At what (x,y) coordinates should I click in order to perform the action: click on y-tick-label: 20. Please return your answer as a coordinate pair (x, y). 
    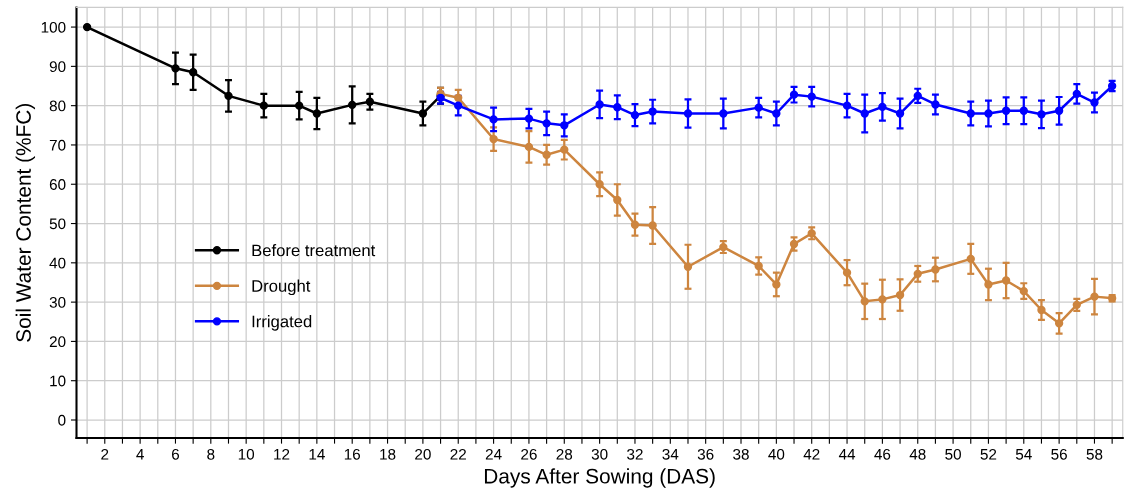
    Looking at the image, I should click on (57, 342).